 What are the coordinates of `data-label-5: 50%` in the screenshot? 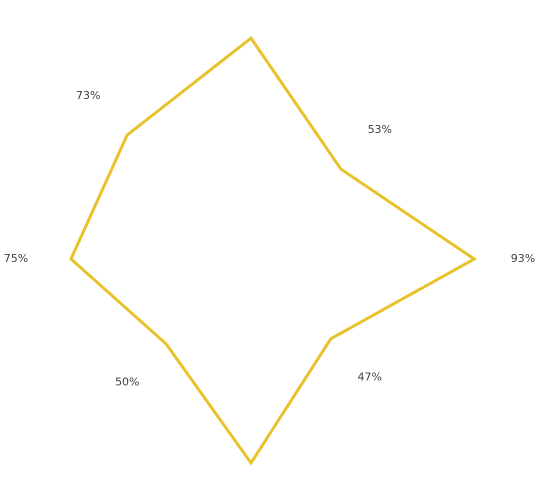 It's located at (127, 382).